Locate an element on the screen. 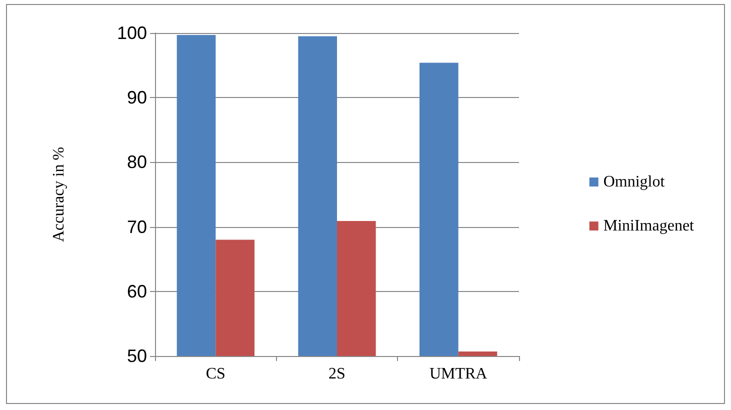 Image resolution: width=731 pixels, height=410 pixels. legend-label: MiniImagenet is located at coordinates (649, 226).